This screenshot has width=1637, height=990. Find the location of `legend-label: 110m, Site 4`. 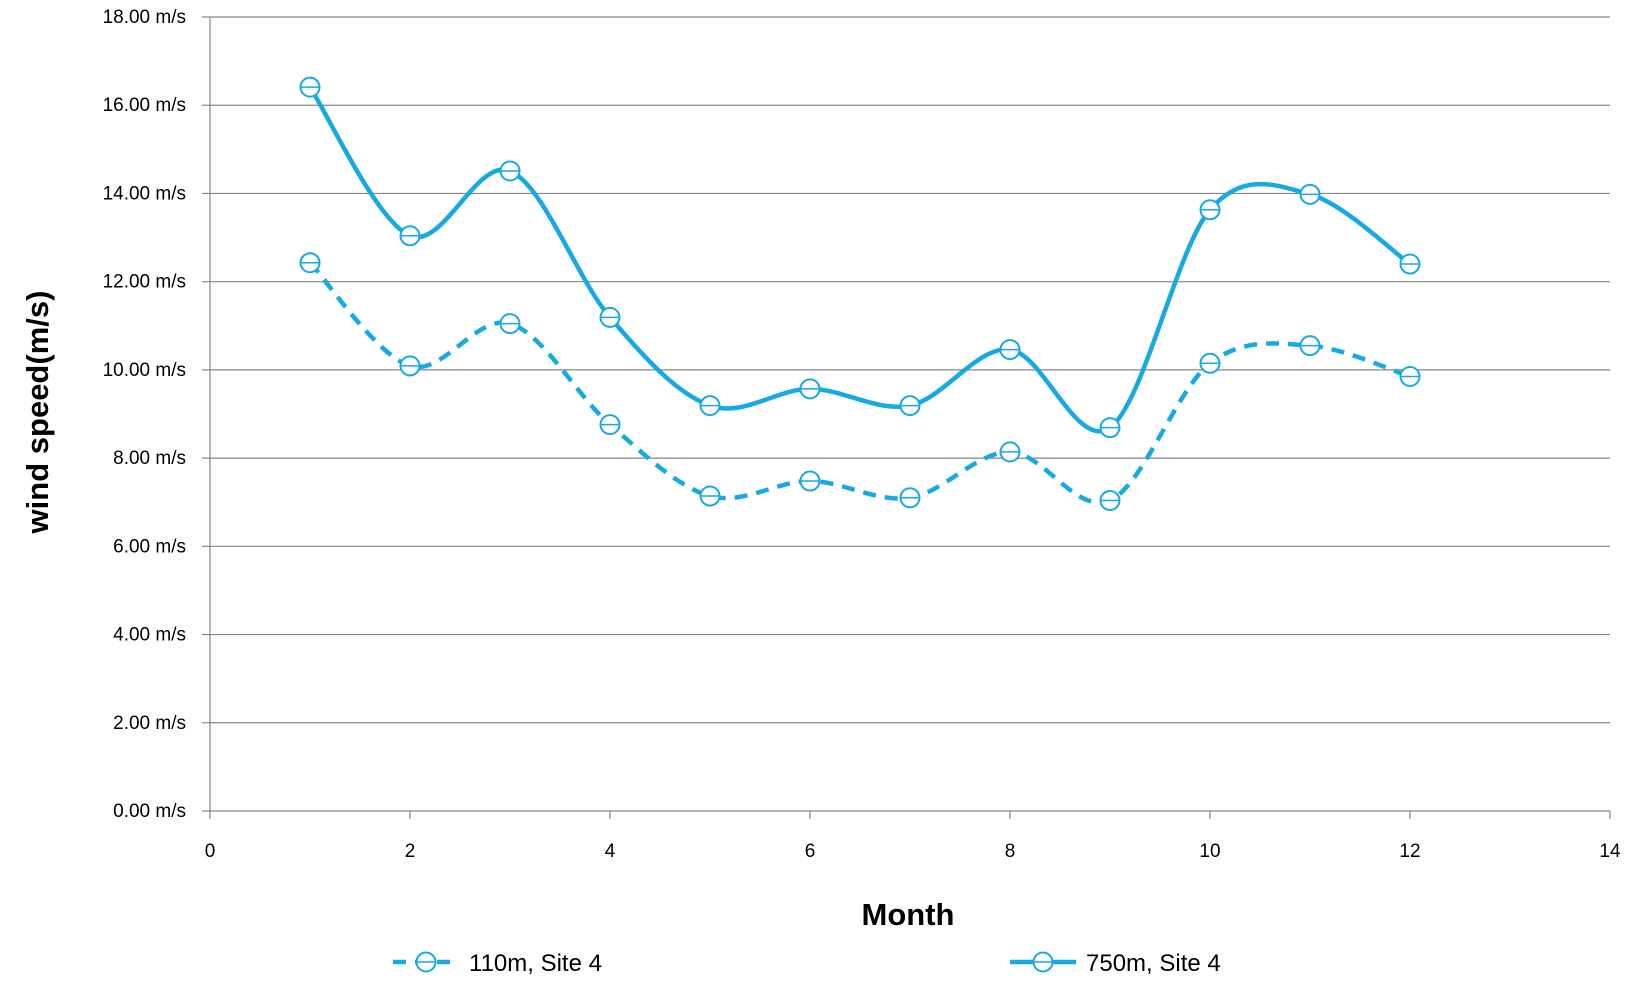

legend-label: 110m, Site 4 is located at coordinates (535, 963).